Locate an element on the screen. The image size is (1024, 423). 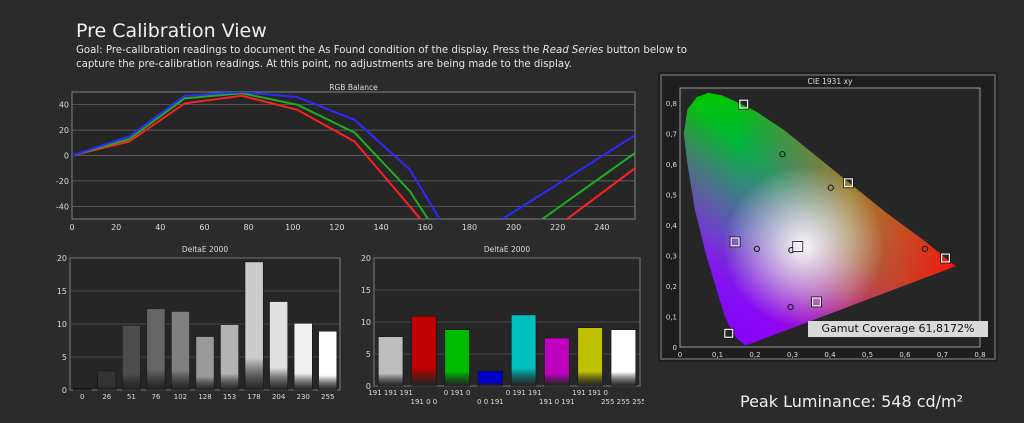
chart-title: RGB Balance is located at coordinates (353, 87).